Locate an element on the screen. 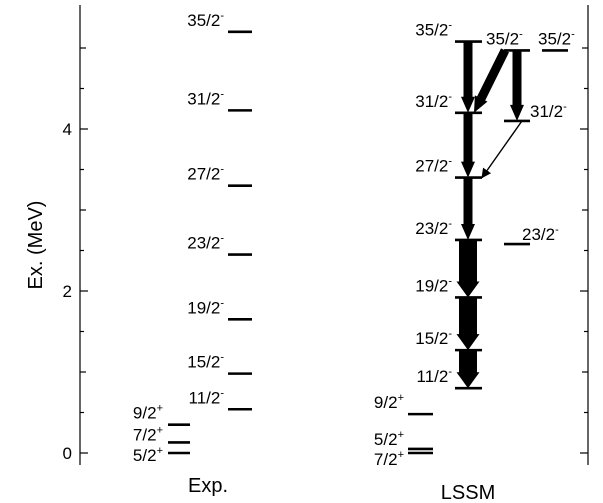  lssm-level-label: 19/2- is located at coordinates (433, 285).